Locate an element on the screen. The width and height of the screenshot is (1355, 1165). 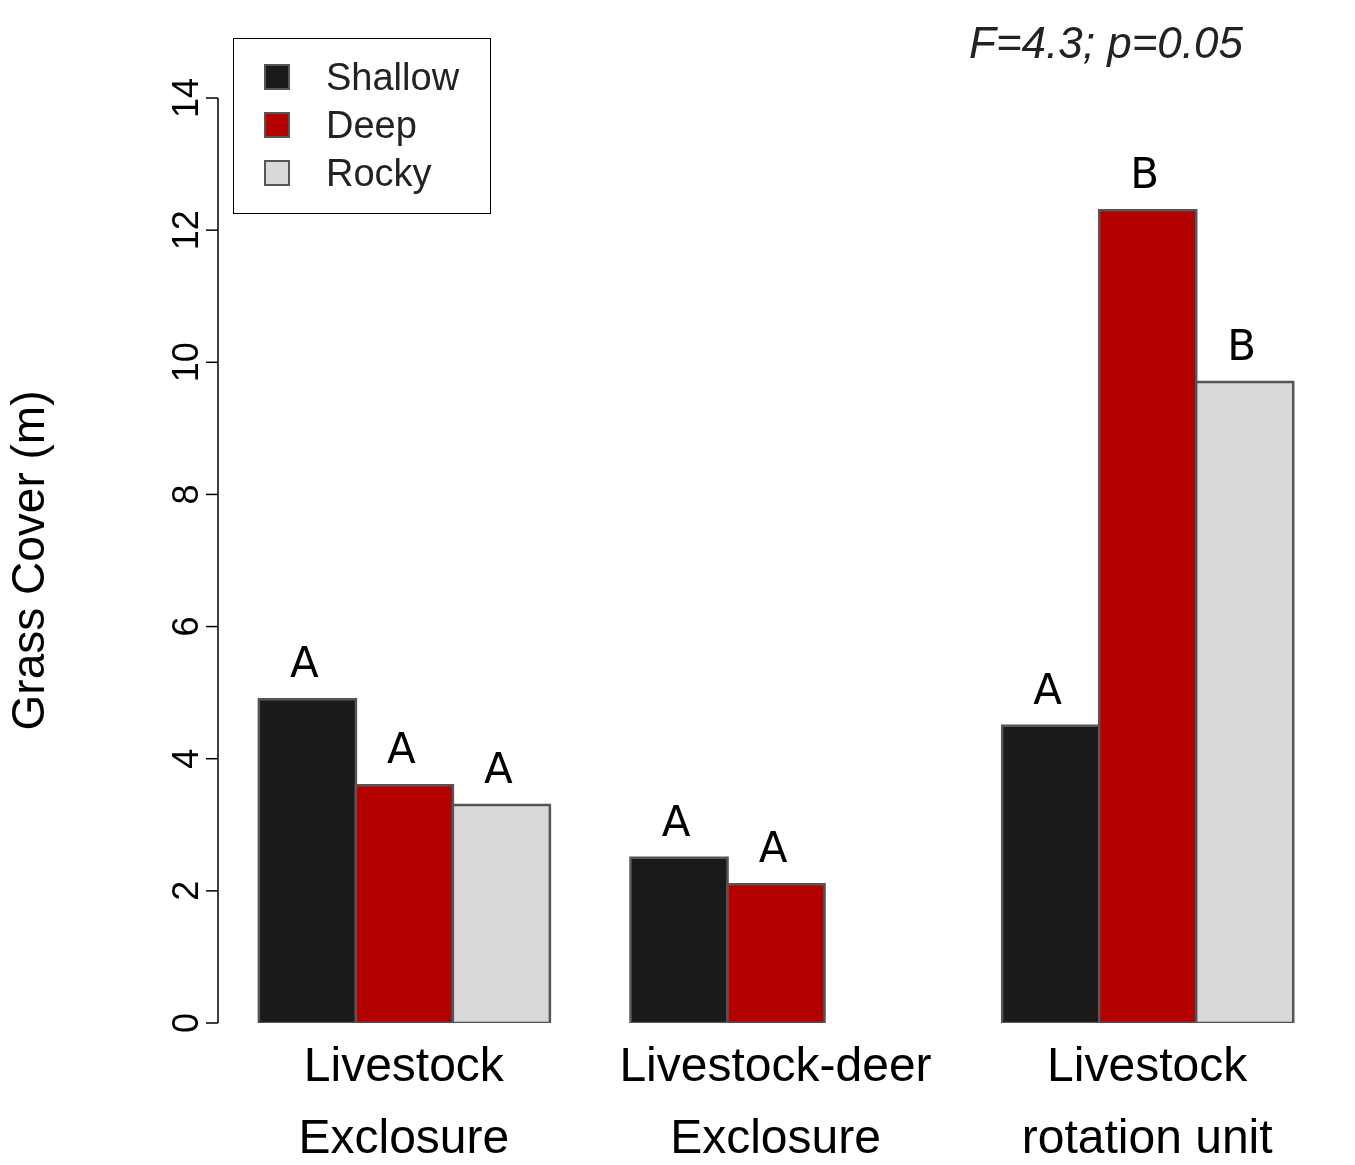
x-tick-label: Livestock rotation unit is located at coordinates (1147, 1100).